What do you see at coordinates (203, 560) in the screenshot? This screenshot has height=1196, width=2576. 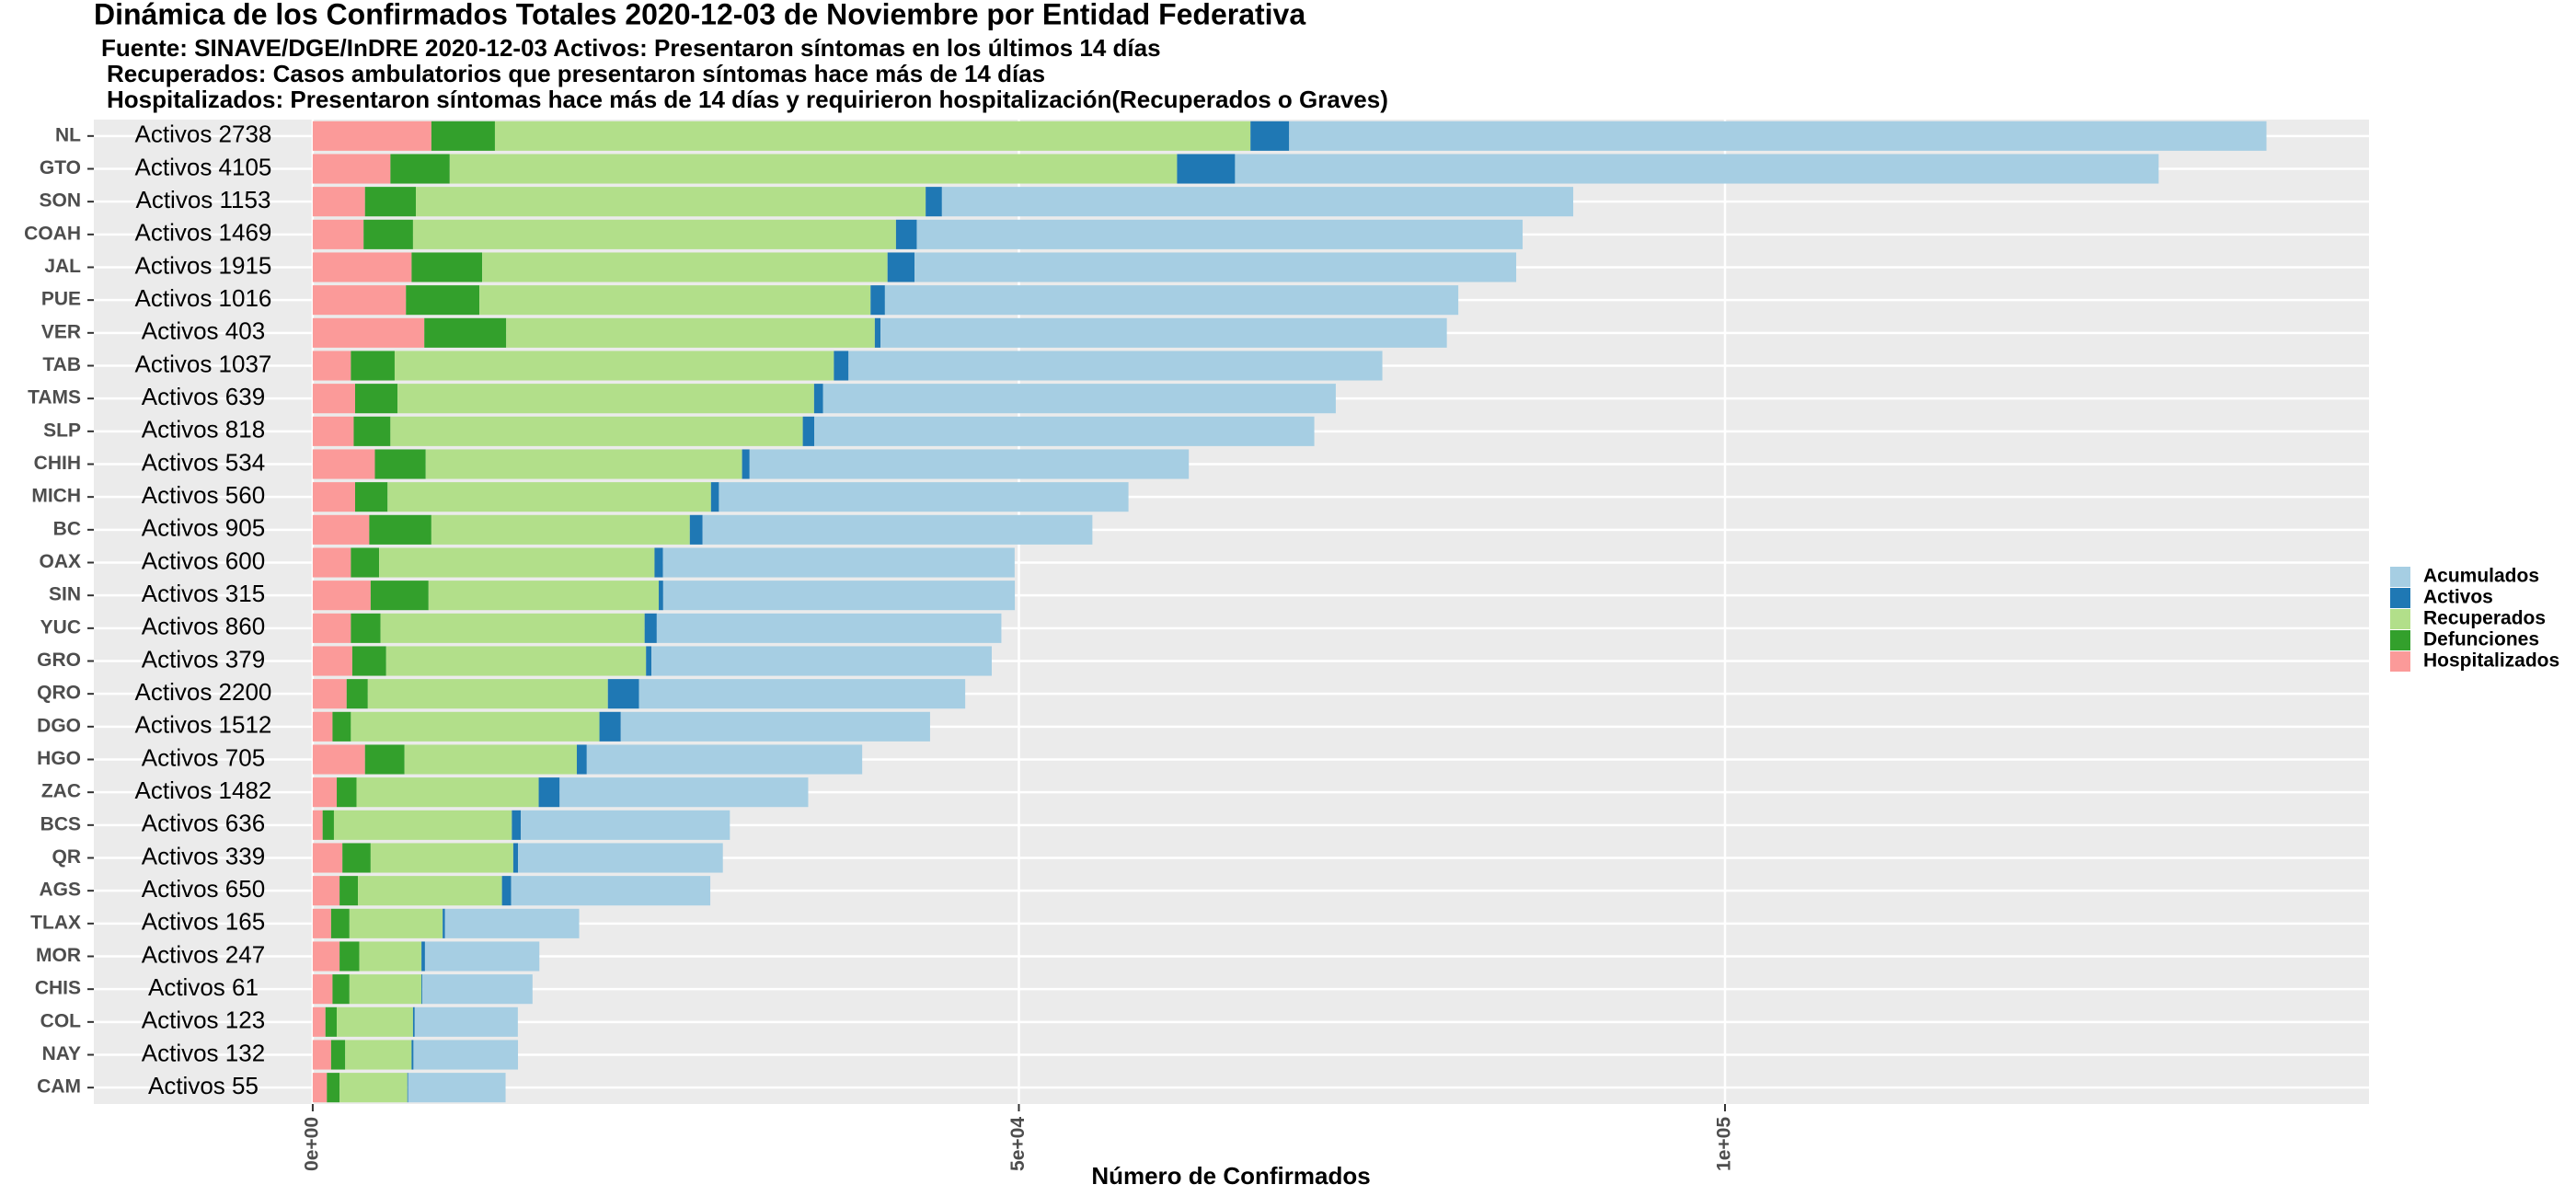 I see `value-label: Activos 600` at bounding box center [203, 560].